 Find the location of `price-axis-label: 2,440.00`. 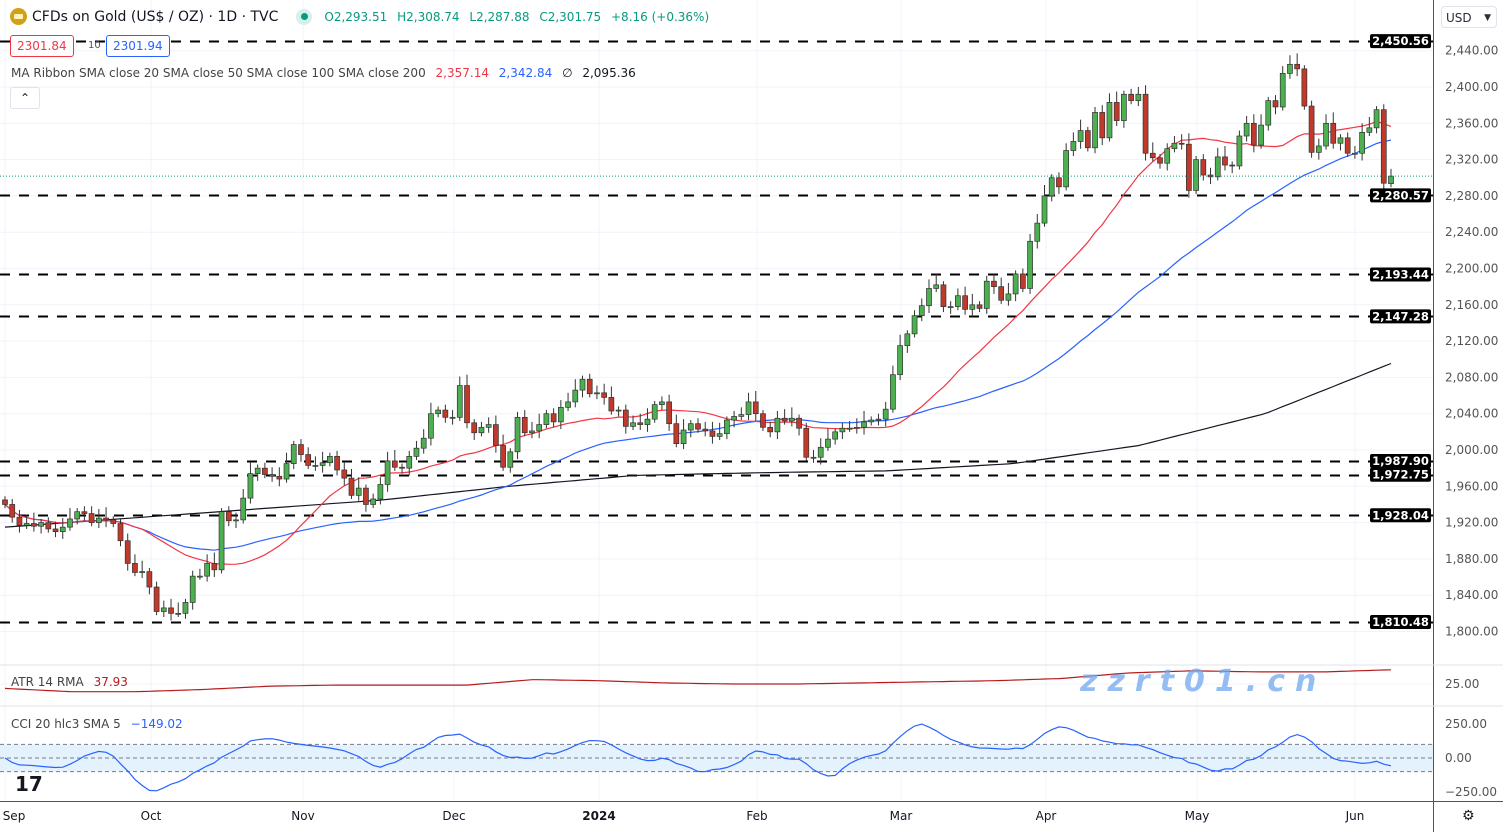

price-axis-label: 2,440.00 is located at coordinates (1471, 51).